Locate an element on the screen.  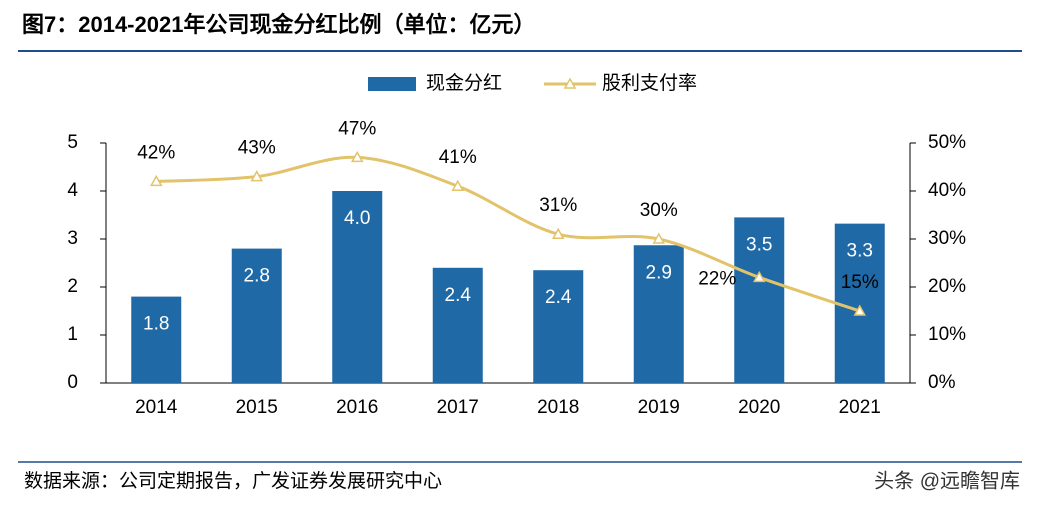
line-value-label: 41% is located at coordinates (458, 157).